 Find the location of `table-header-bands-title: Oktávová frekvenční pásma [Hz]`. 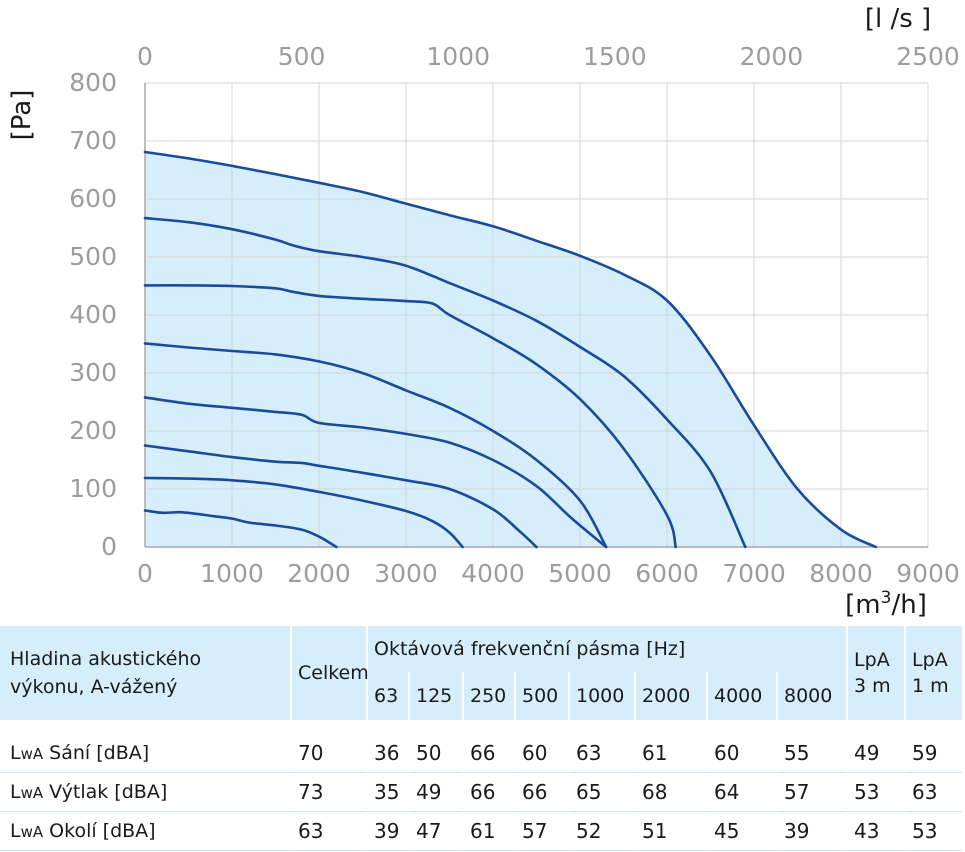

table-header-bands-title: Oktávová frekvenční pásma [Hz] is located at coordinates (606, 649).